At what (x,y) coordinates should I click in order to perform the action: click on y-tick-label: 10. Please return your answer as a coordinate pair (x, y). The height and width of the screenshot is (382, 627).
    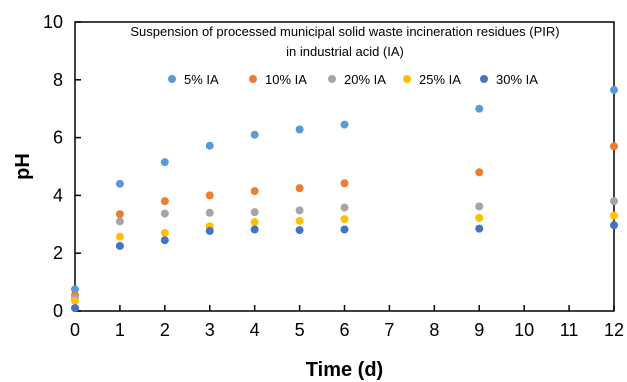
    Looking at the image, I should click on (53, 22).